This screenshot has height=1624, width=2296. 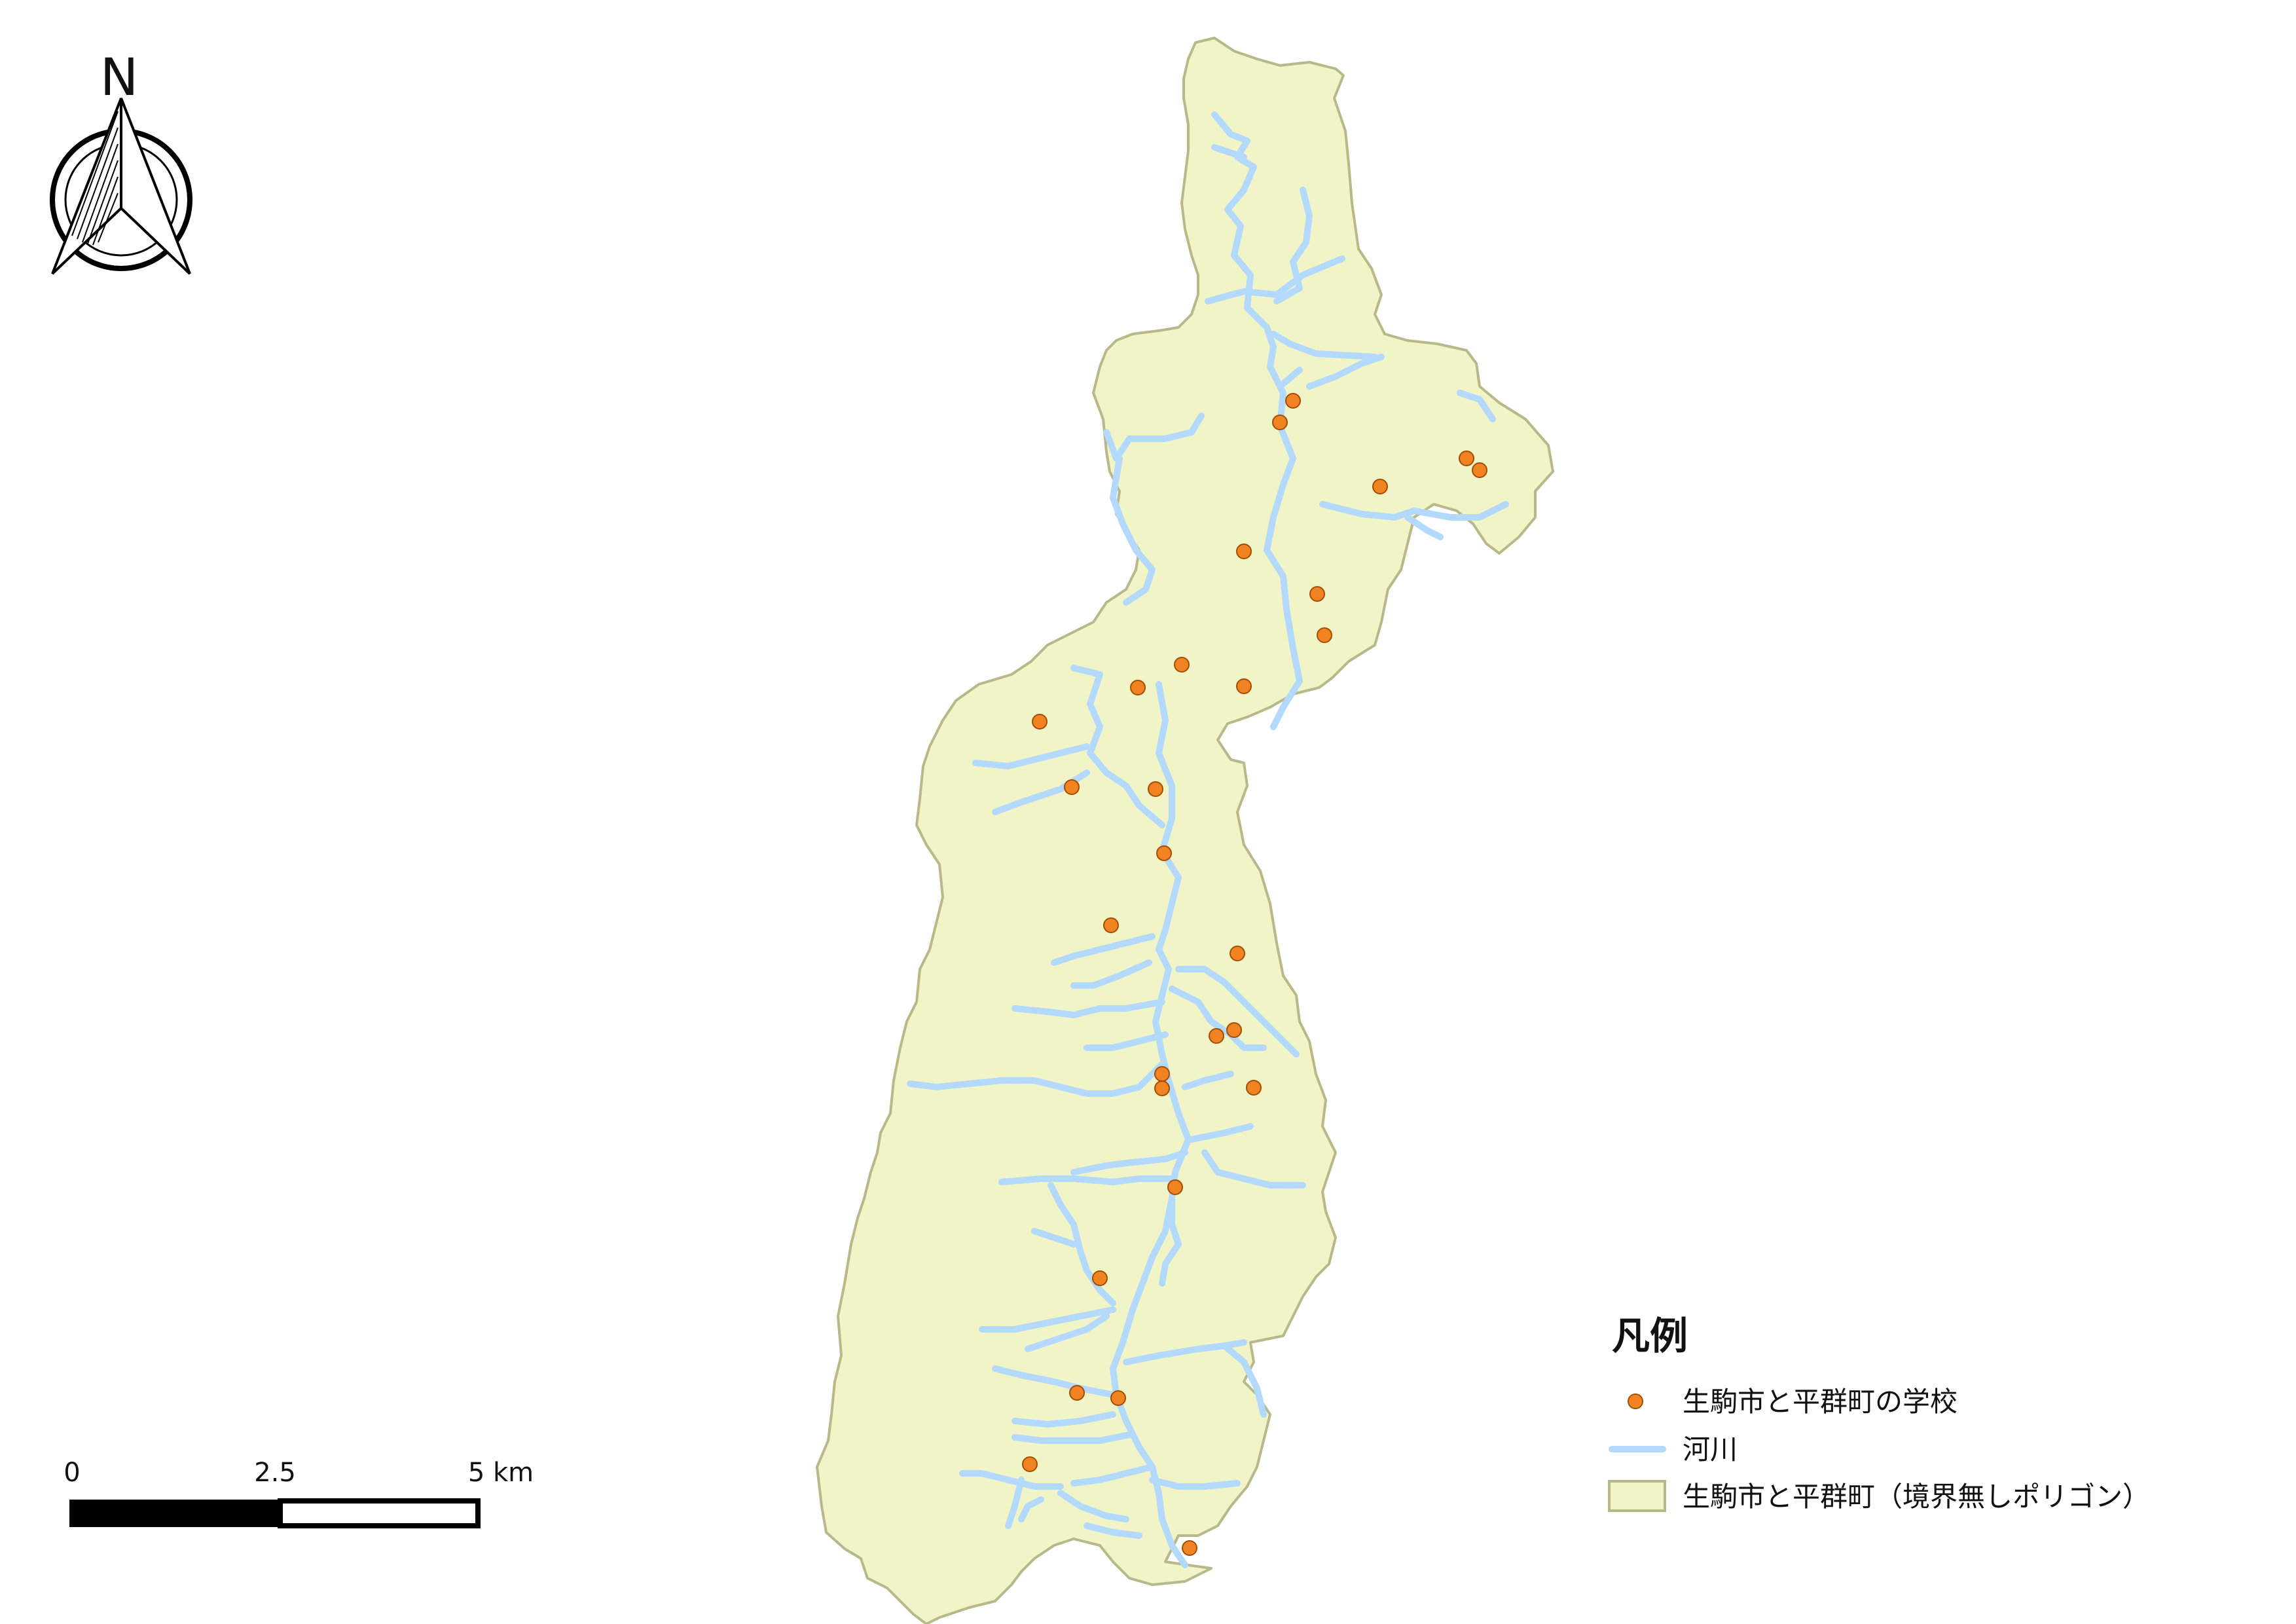 I want to click on legend-title: 凡例, so click(x=1650, y=1336).